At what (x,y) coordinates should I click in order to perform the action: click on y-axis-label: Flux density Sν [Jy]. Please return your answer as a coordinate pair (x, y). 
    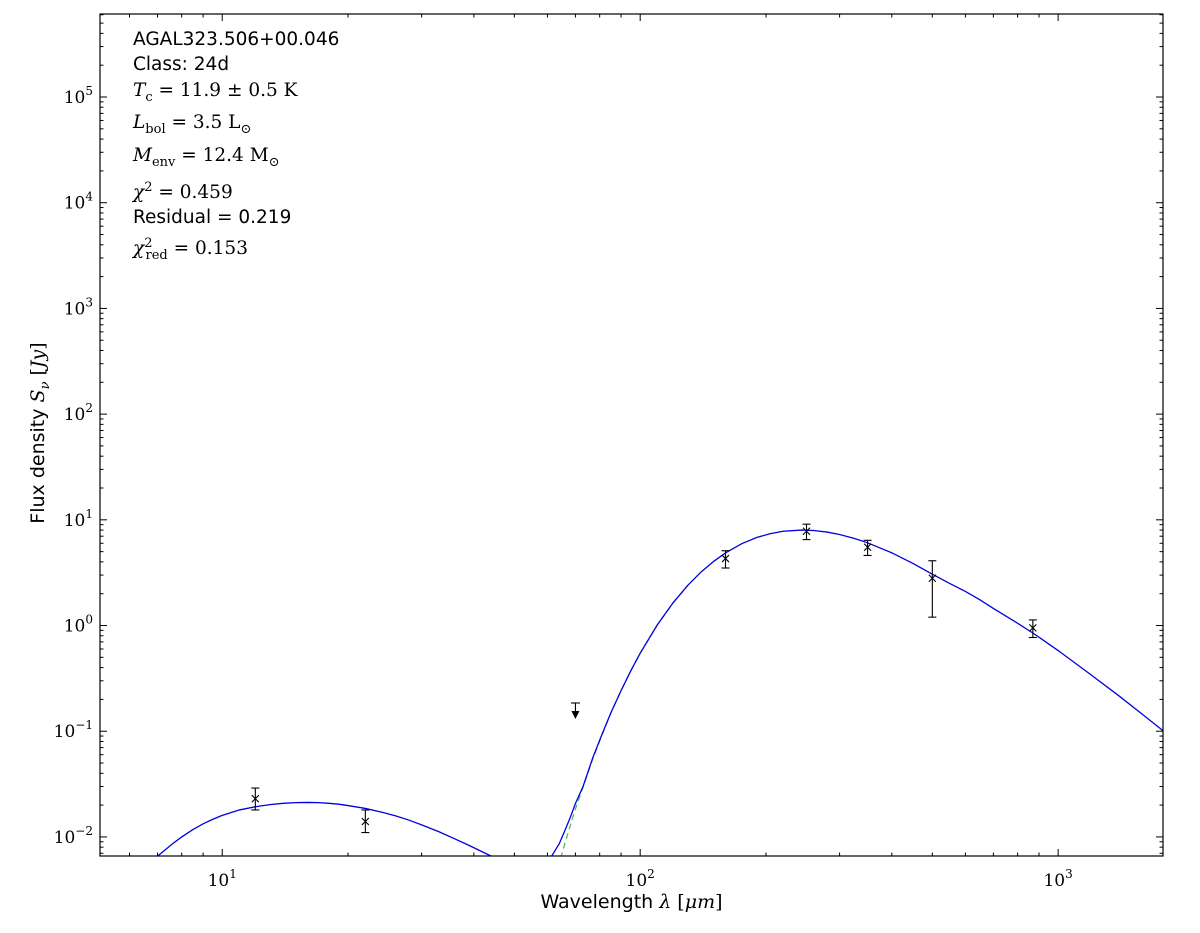
    Looking at the image, I should click on (40, 432).